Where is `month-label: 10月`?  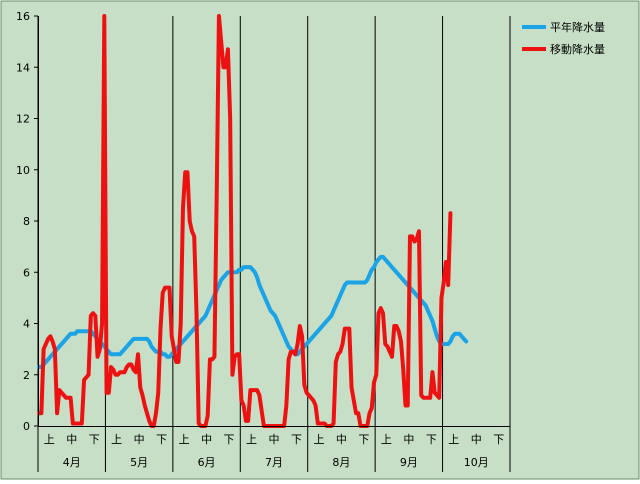
month-label: 10月 is located at coordinates (476, 462).